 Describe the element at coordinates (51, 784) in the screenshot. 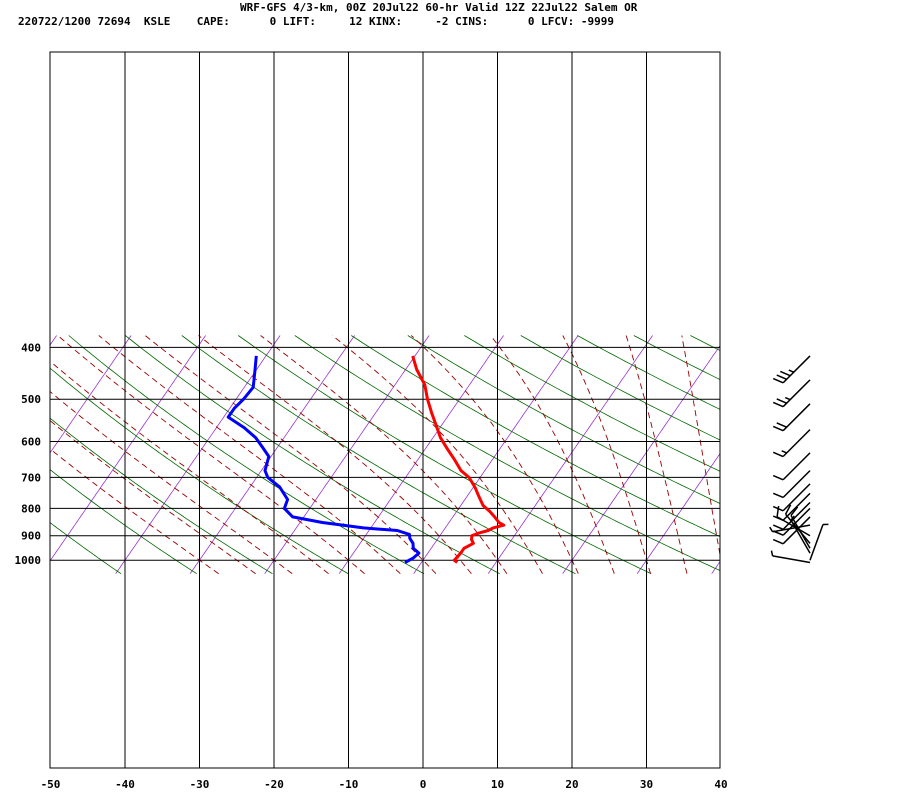

I see `x-tick-label: -50` at that location.